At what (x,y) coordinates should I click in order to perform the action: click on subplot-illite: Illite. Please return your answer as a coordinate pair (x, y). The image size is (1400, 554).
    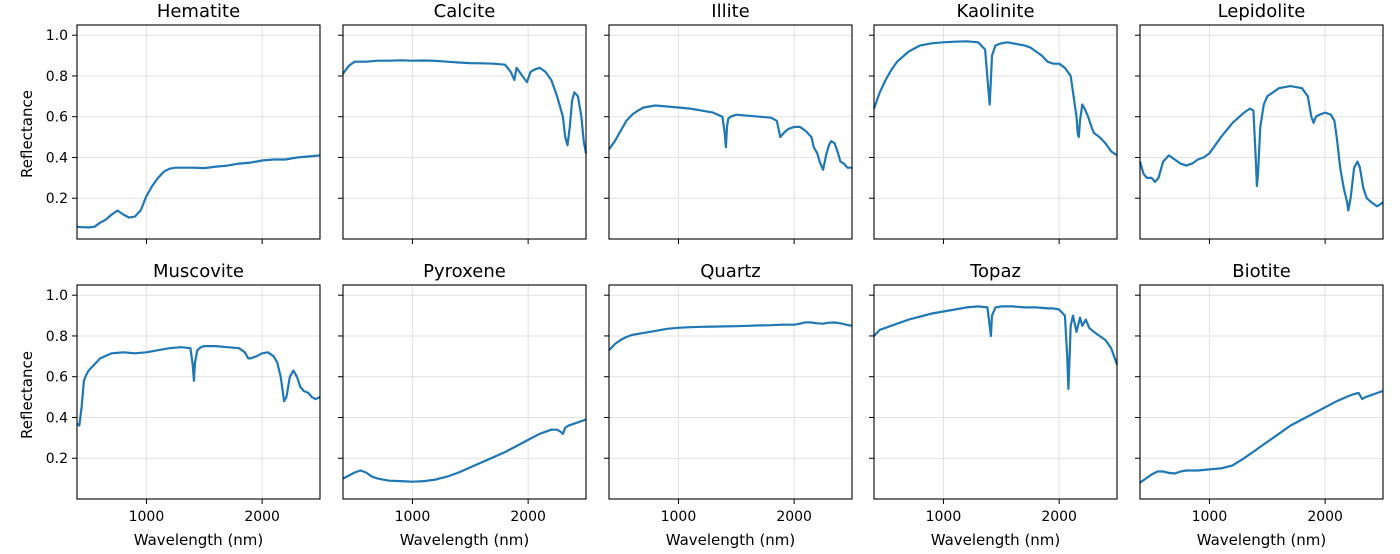
    Looking at the image, I should click on (728, 122).